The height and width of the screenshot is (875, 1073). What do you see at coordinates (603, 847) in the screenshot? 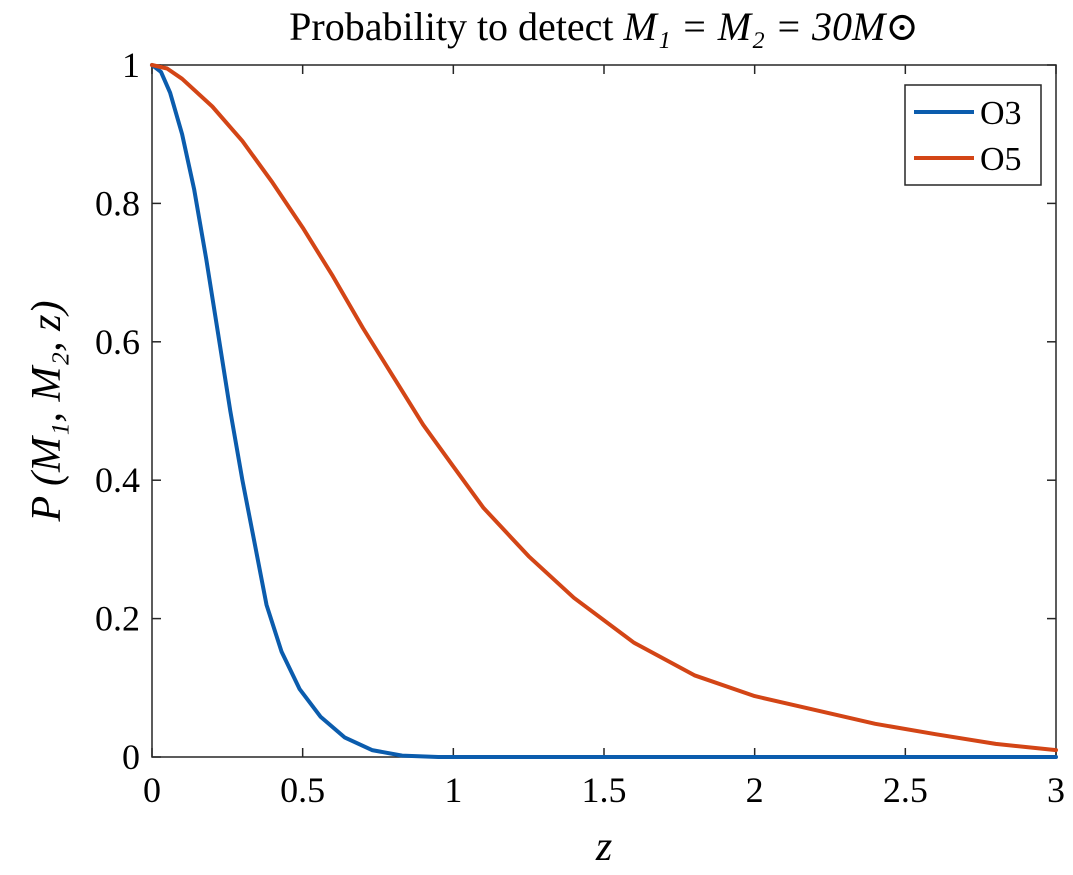
I see `x-axis-label: z` at bounding box center [603, 847].